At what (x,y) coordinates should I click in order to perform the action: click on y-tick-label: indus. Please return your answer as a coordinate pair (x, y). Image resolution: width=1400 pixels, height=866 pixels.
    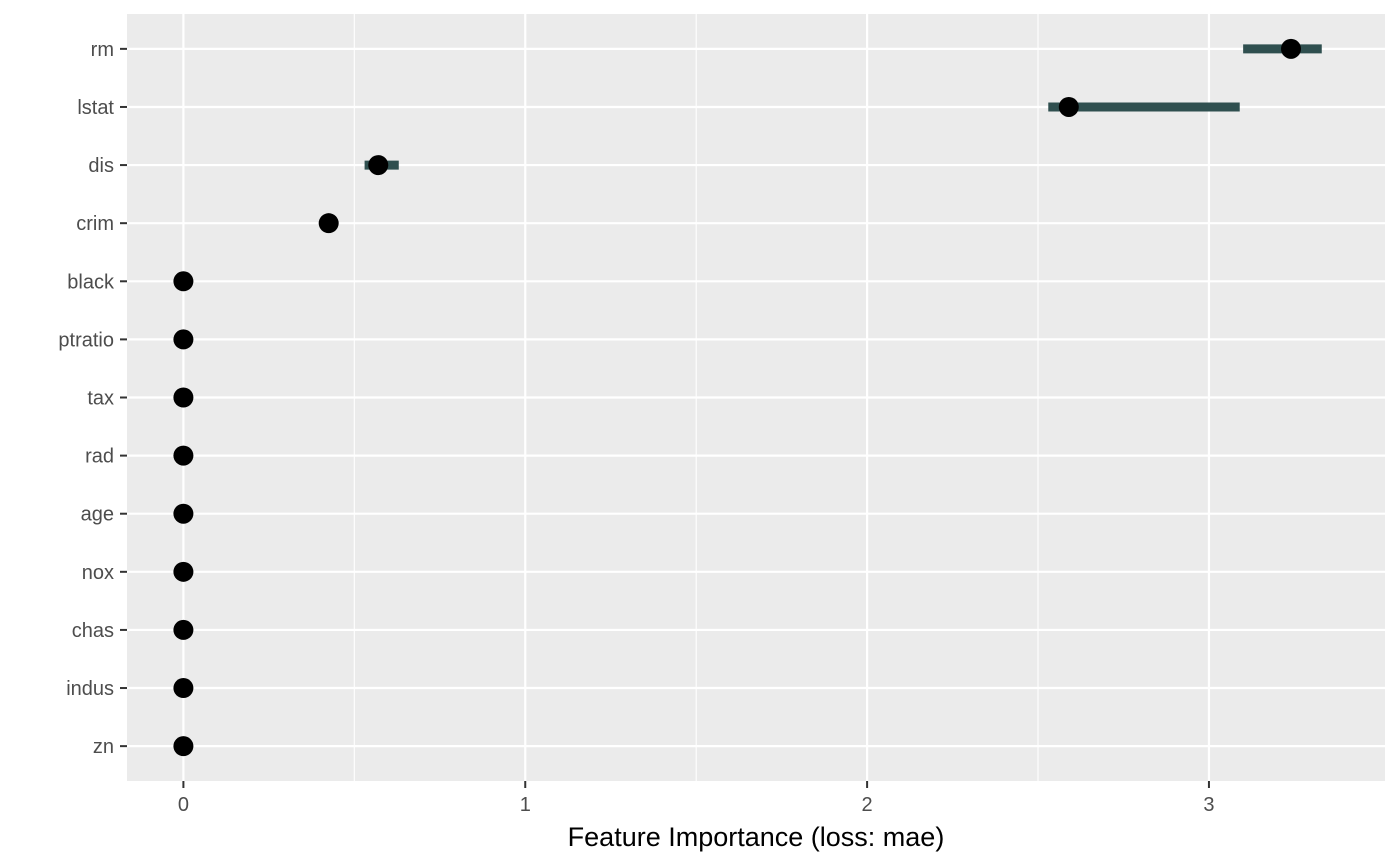
    Looking at the image, I should click on (90, 689).